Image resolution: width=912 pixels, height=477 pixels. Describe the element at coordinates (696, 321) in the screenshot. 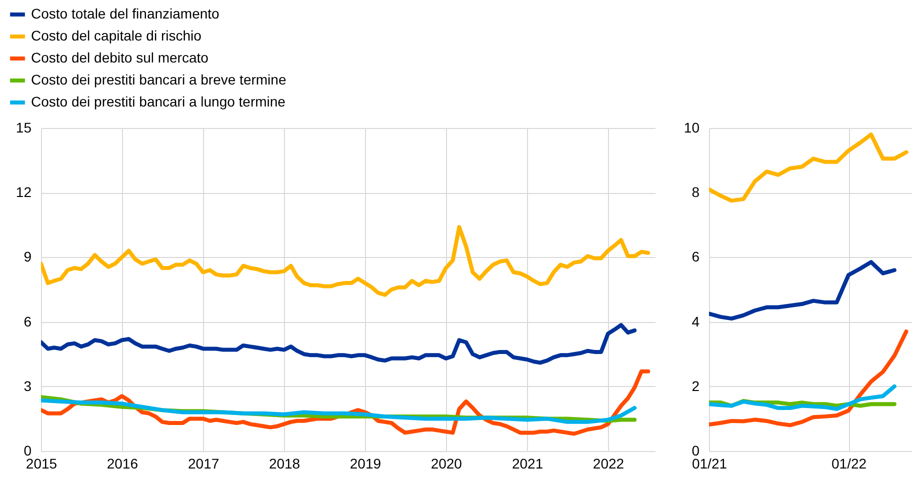

I see `y-tick-label: 4` at that location.